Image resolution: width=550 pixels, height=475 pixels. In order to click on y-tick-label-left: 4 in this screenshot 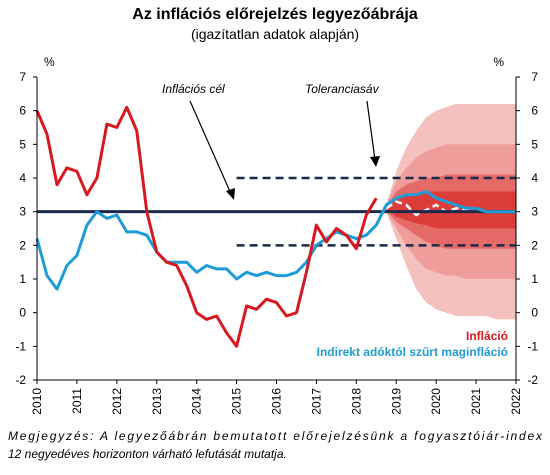, I will do `click(22, 178)`.